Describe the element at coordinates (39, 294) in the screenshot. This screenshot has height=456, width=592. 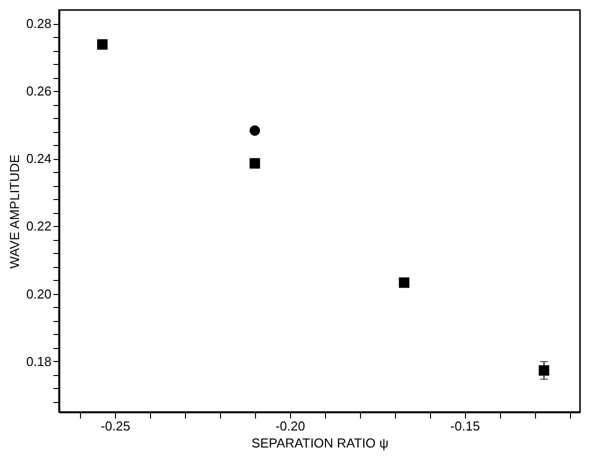
I see `y-tick-label: 0.20` at that location.